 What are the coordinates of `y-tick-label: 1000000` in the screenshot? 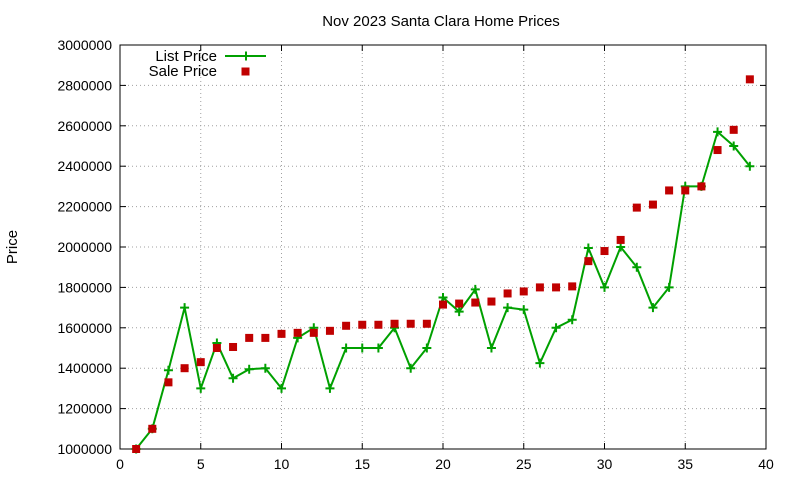 It's located at (84, 449).